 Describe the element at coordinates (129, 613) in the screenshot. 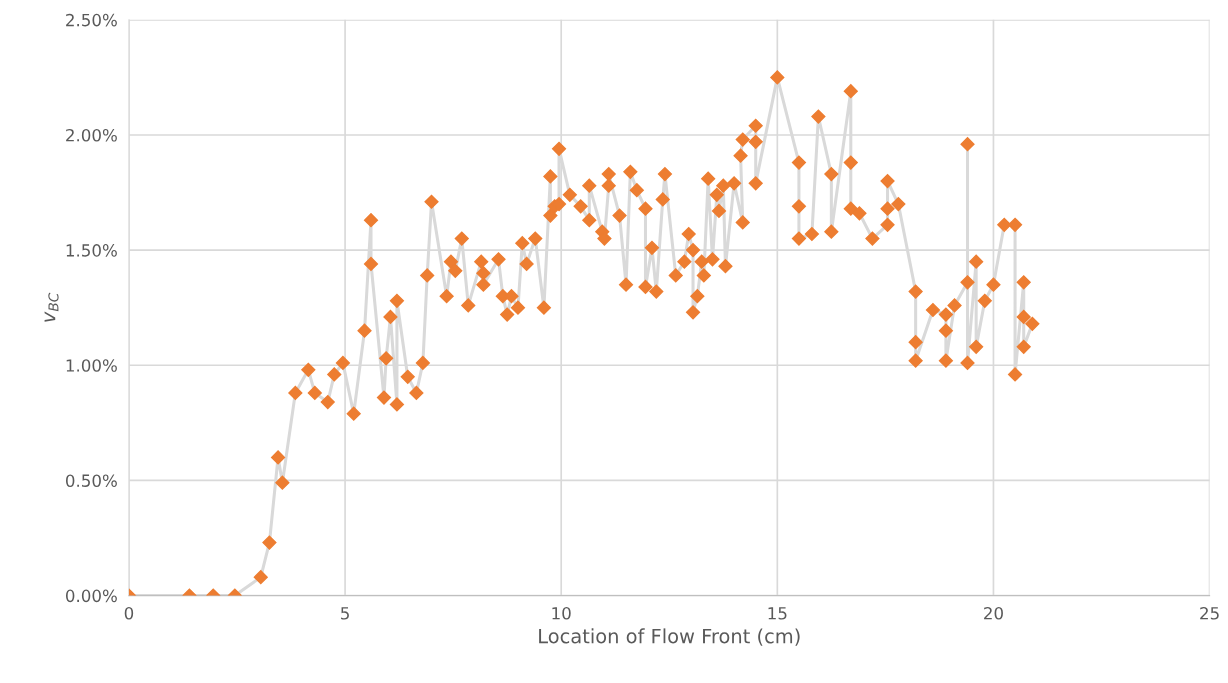

I see `x-tick-label: 0` at that location.